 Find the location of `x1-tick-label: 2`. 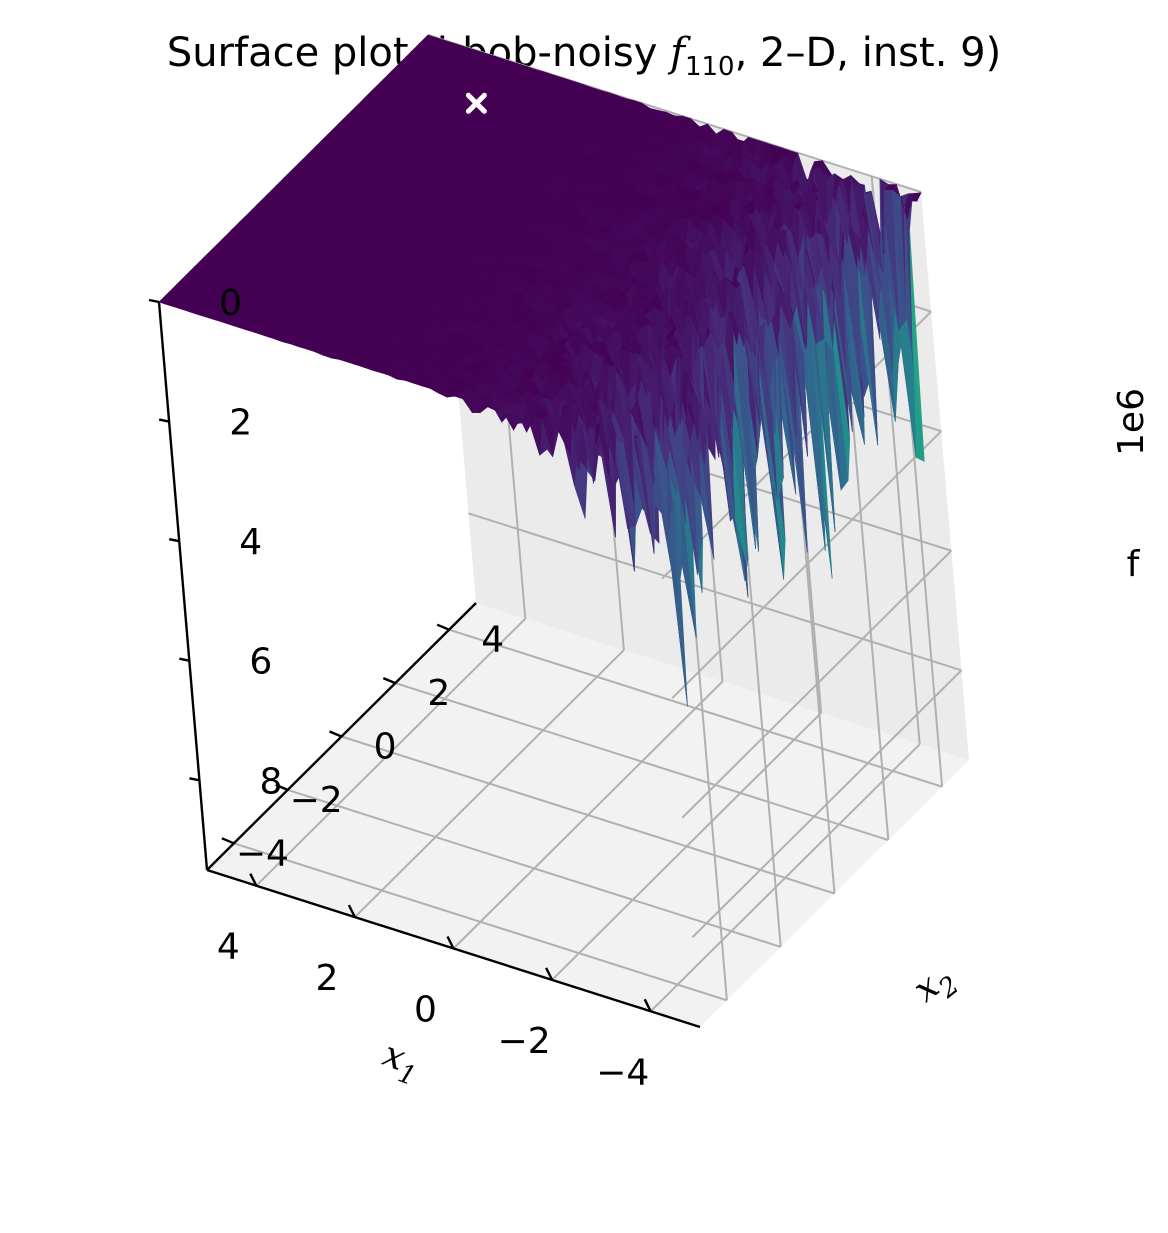

x1-tick-label: 2 is located at coordinates (326, 978).